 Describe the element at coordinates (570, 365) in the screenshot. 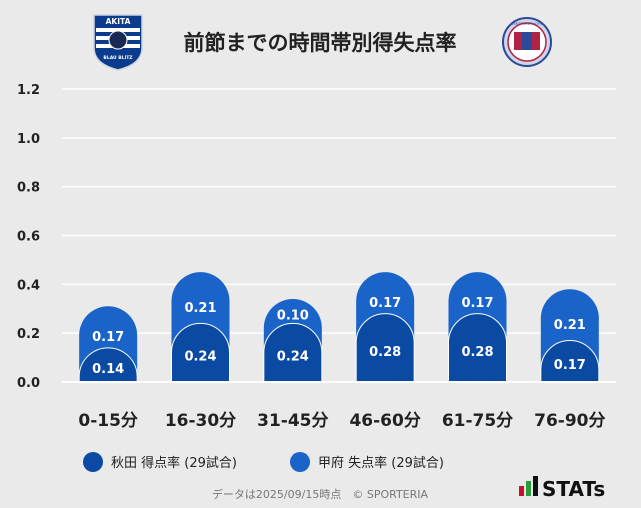

I see `data-label-akita: 0.17` at that location.